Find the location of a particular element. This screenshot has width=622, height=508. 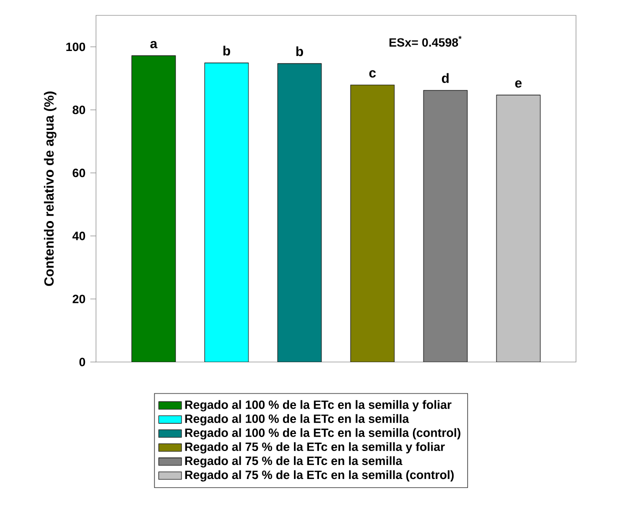

data-label: c is located at coordinates (372, 74).